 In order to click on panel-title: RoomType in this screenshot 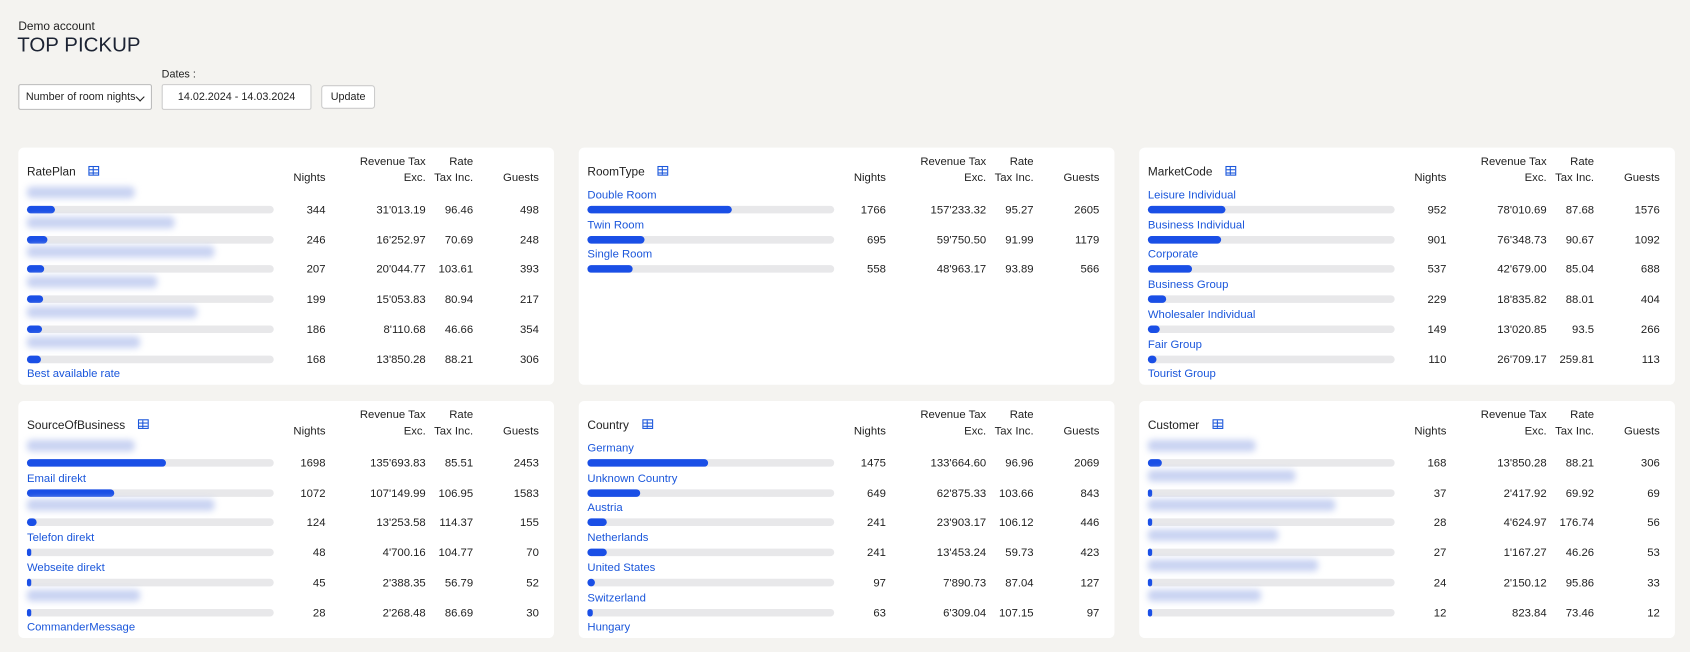, I will do `click(616, 172)`.